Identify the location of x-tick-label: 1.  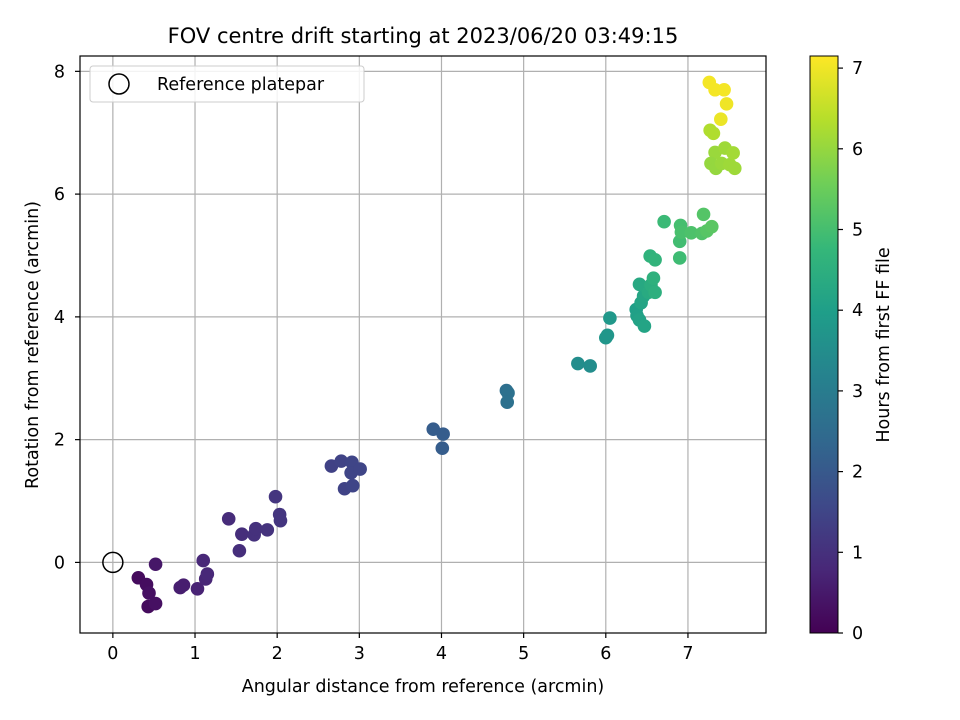
(194, 654).